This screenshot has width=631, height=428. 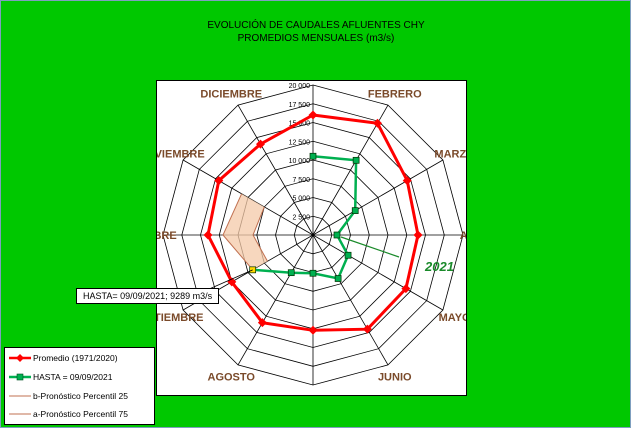 What do you see at coordinates (313, 395) in the screenshot?
I see `month-label-julio: JULIO` at bounding box center [313, 395].